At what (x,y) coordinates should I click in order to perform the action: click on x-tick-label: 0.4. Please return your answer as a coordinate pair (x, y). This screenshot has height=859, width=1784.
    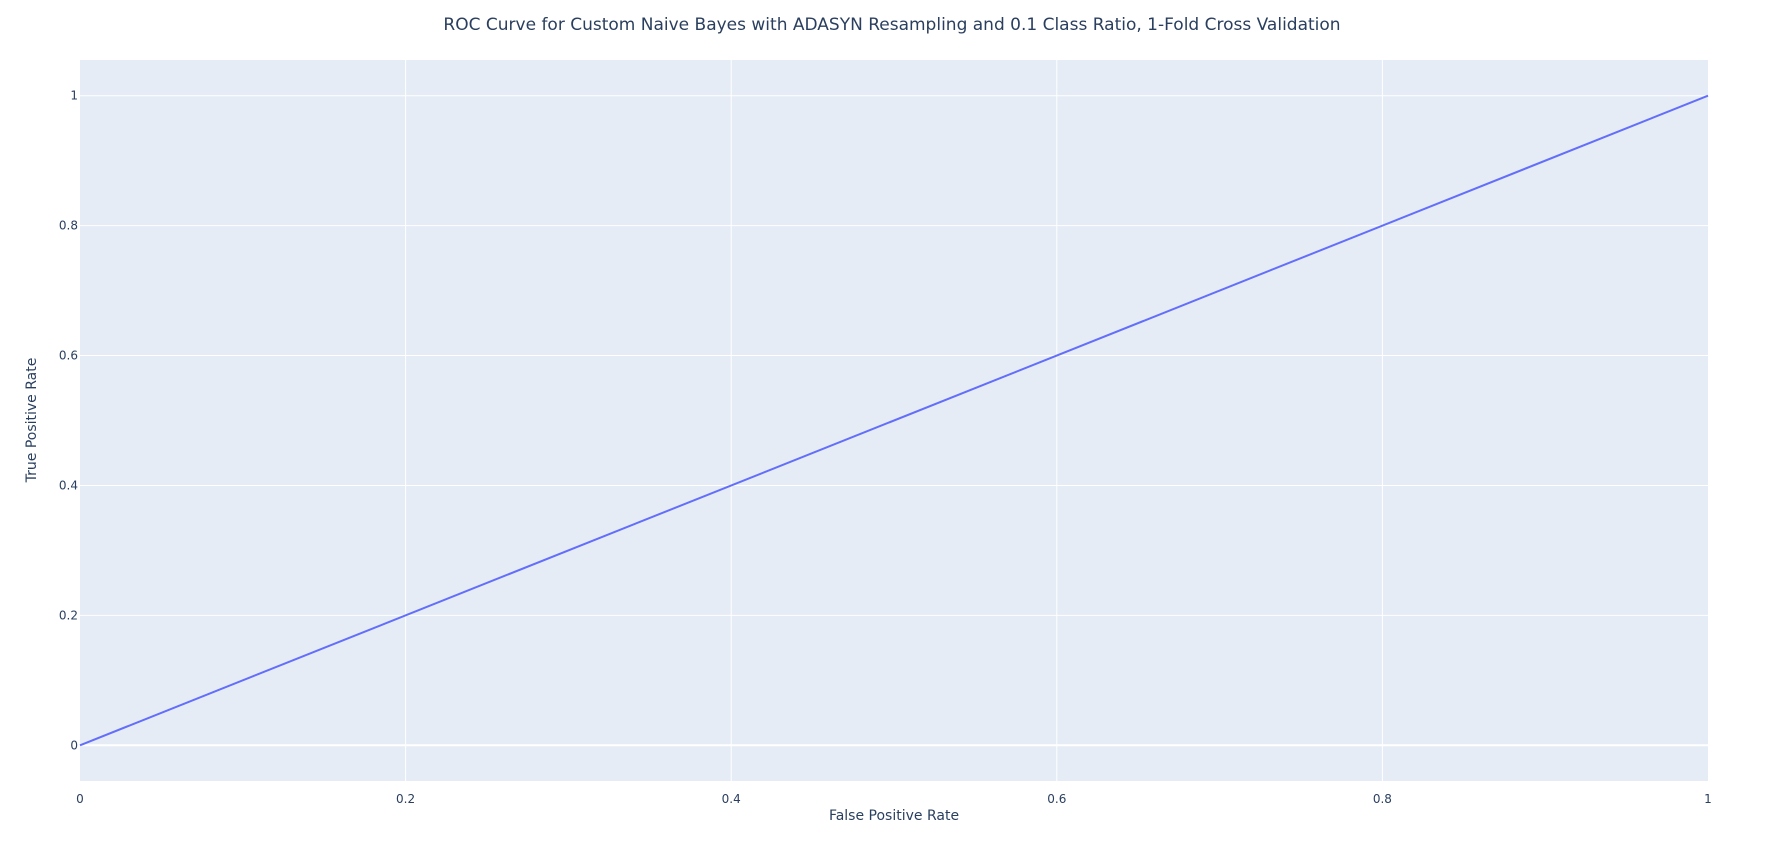
    Looking at the image, I should click on (731, 799).